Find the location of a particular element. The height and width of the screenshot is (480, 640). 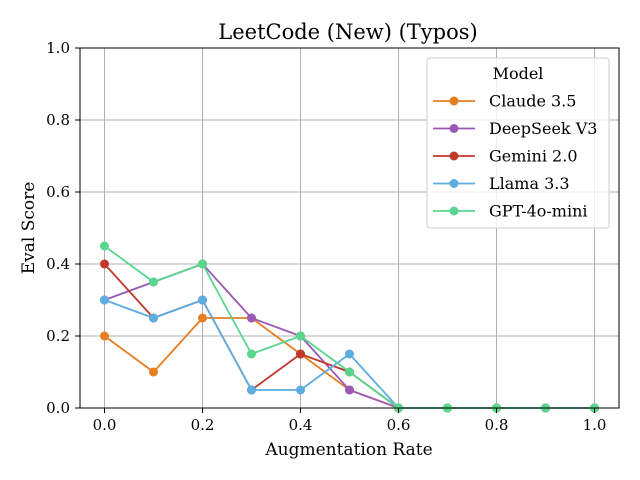

legend-label-llama-3-3: Llama 3.3 is located at coordinates (529, 183).